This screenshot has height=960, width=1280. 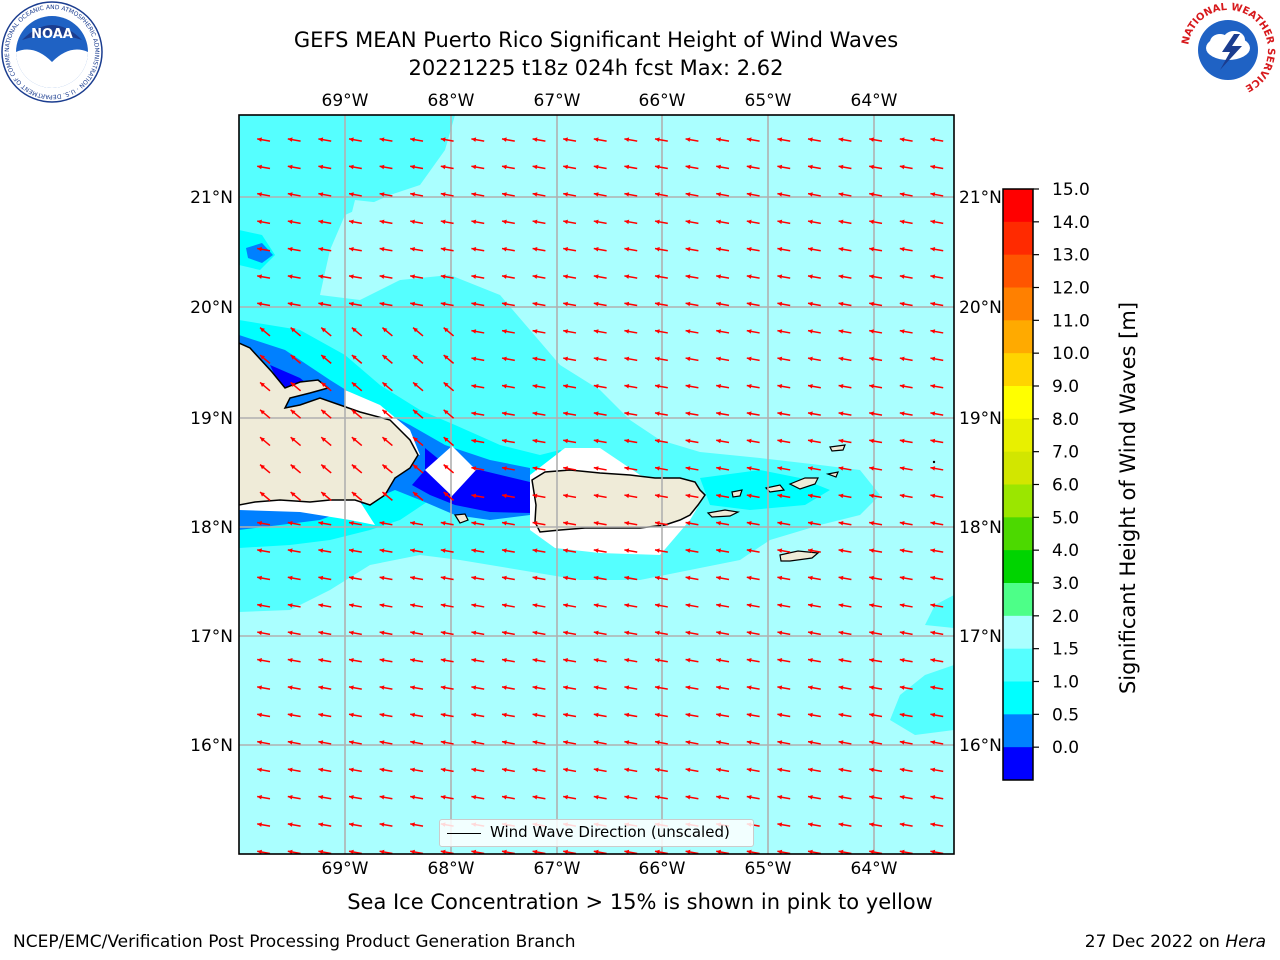 I want to click on land-st-john-bvi, so click(x=803, y=483).